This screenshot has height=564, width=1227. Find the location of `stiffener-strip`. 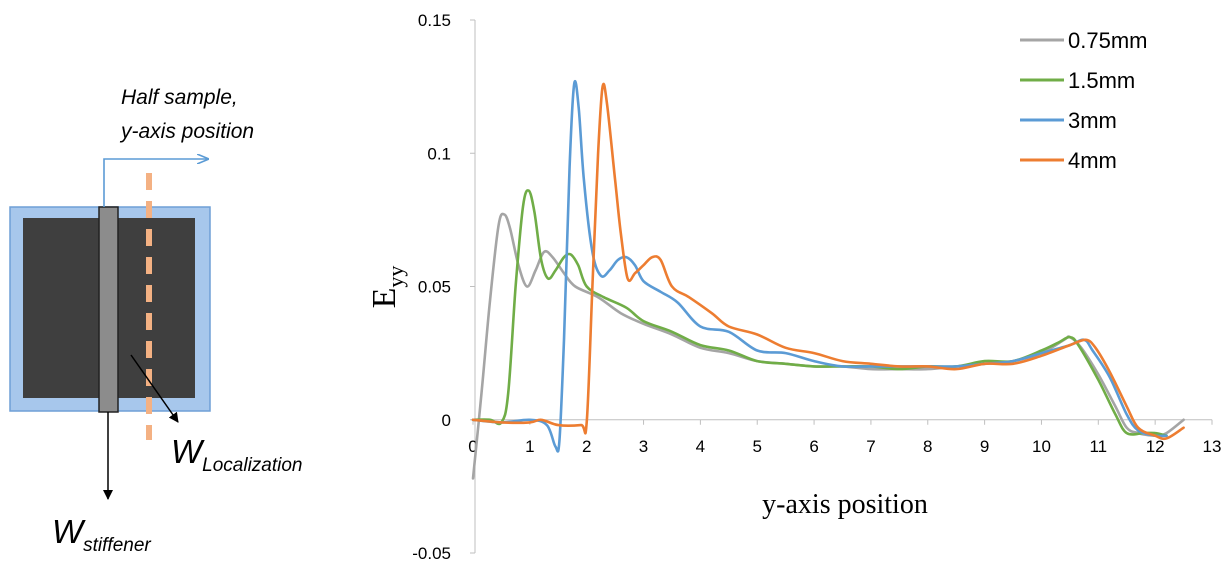

stiffener-strip is located at coordinates (108, 309).